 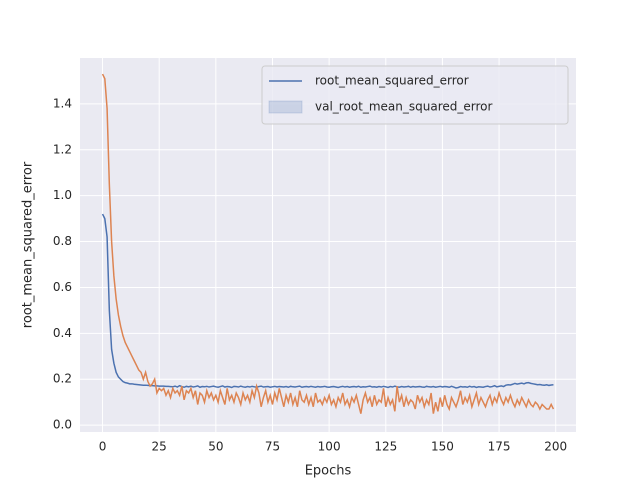 I want to click on x-tick-label: 50, so click(x=215, y=447).